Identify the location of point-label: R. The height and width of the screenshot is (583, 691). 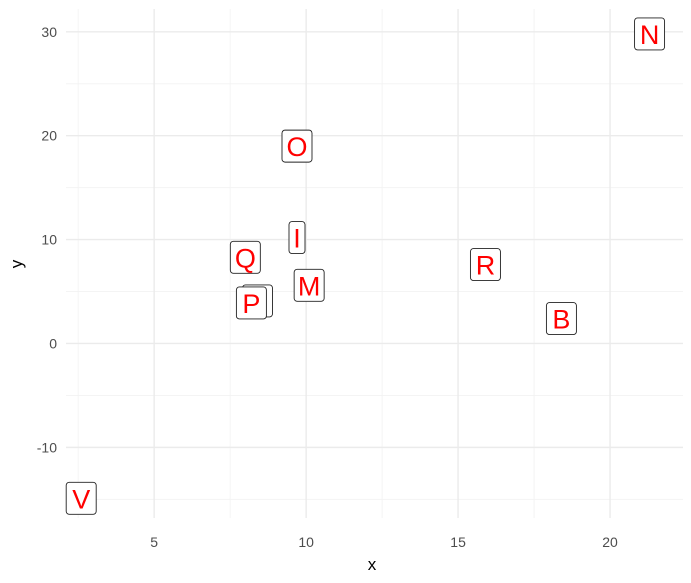
(485, 264).